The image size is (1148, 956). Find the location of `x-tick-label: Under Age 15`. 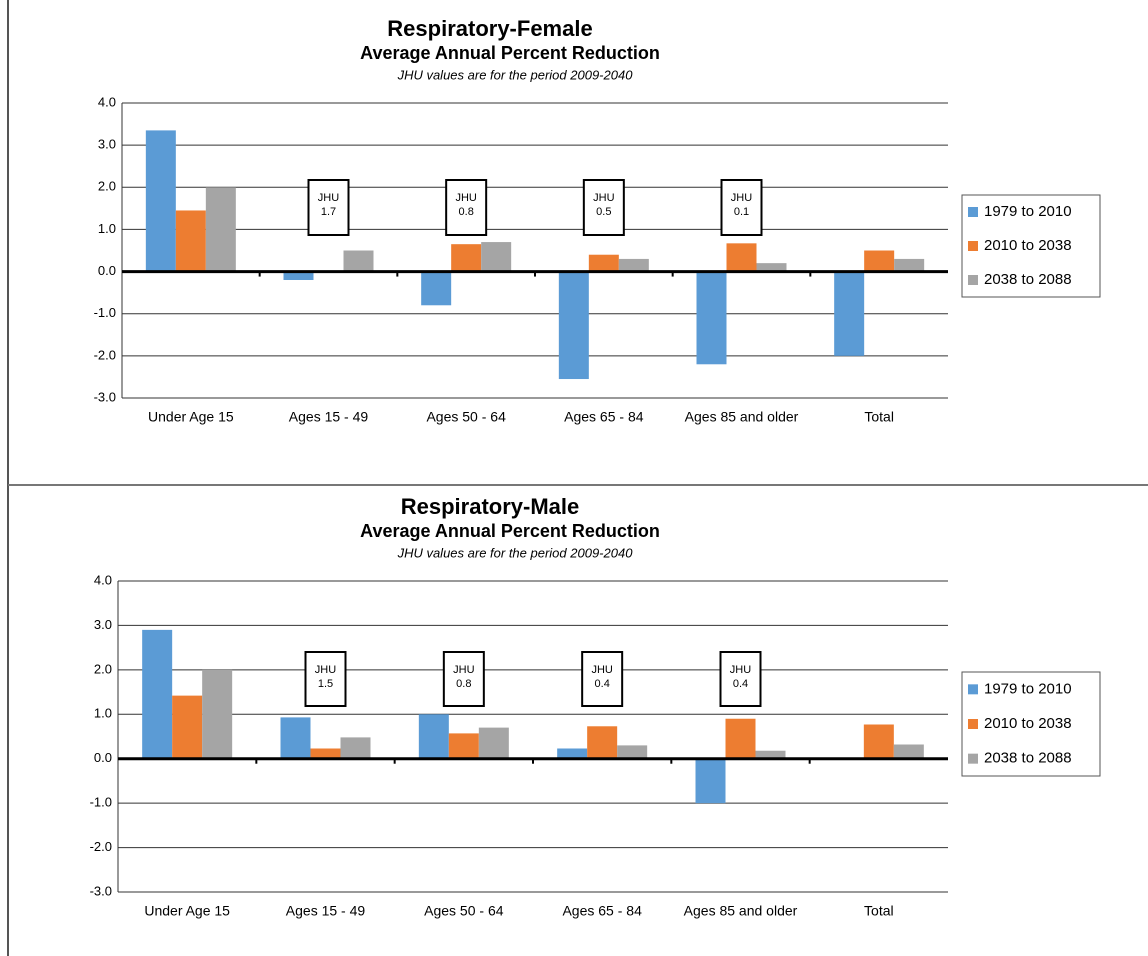

x-tick-label: Under Age 15 is located at coordinates (187, 911).